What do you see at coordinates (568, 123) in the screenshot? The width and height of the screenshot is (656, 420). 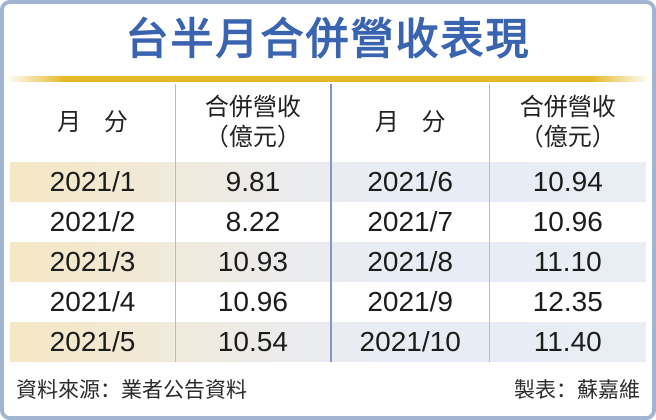 I see `header-revenue-right: 合併營收 （億元）` at bounding box center [568, 123].